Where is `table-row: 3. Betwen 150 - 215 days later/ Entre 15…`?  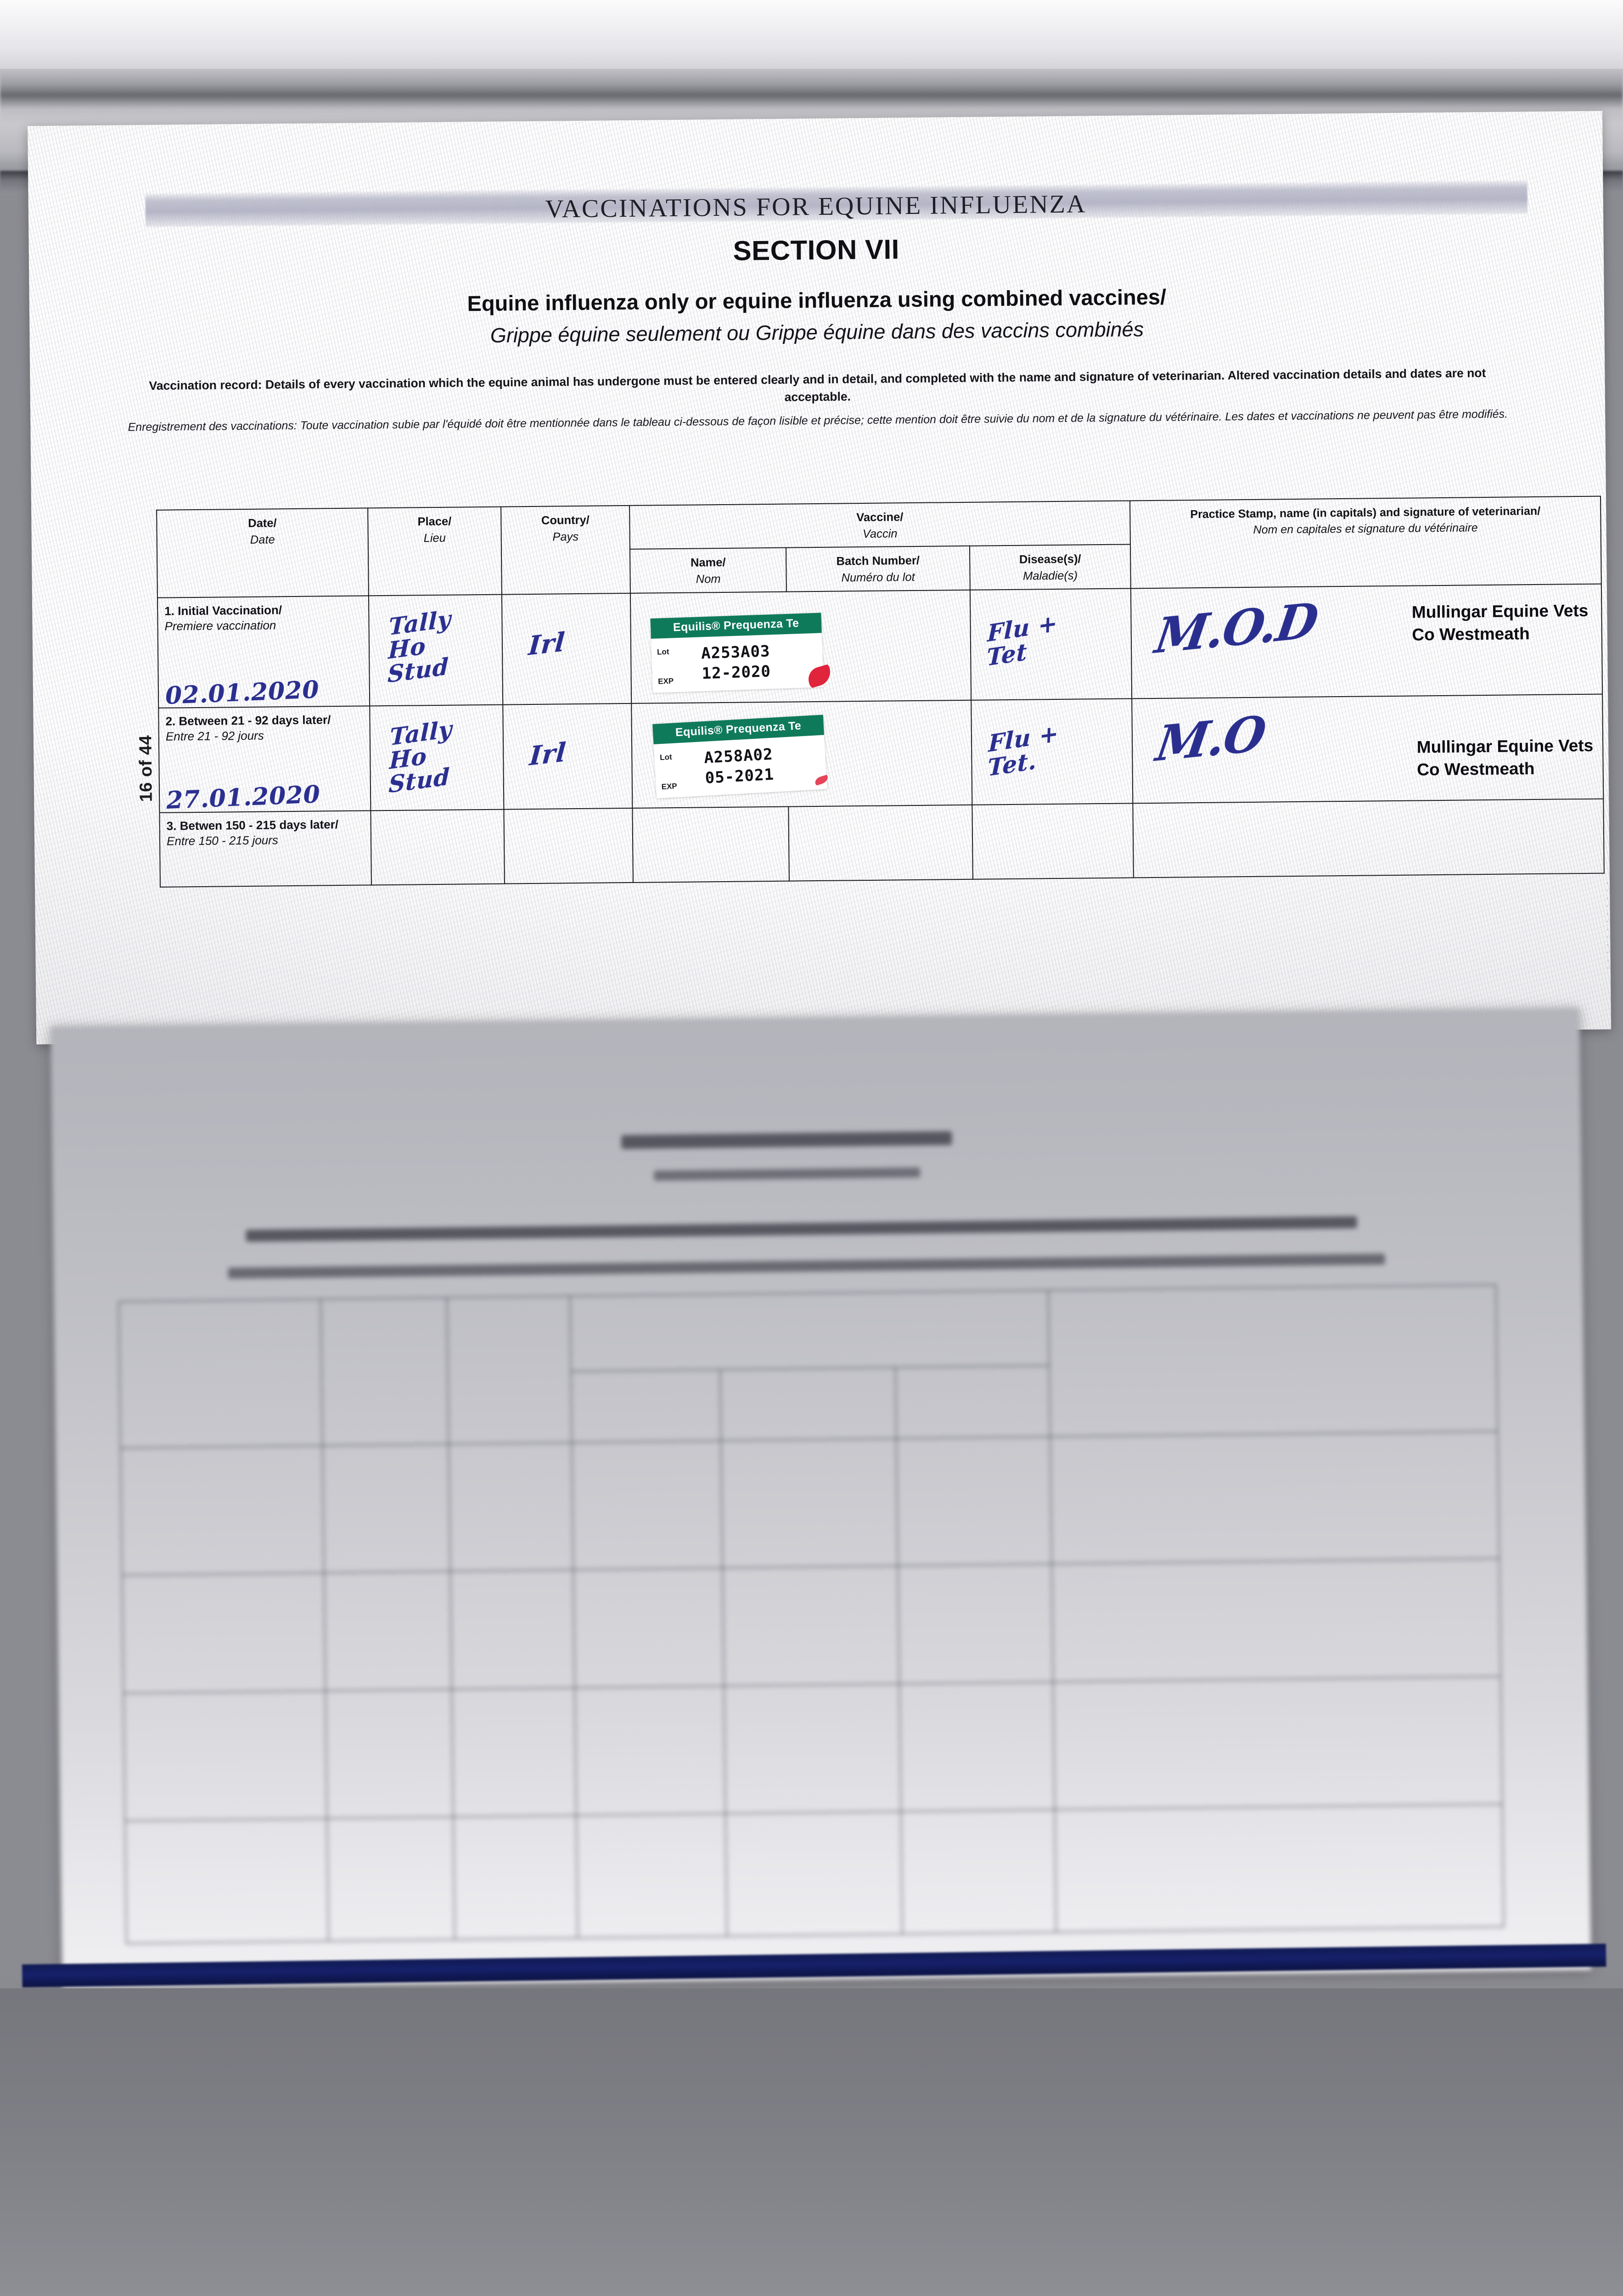
table-row: 3. Betwen 150 - 215 days later/ Entre 15… is located at coordinates (881, 843).